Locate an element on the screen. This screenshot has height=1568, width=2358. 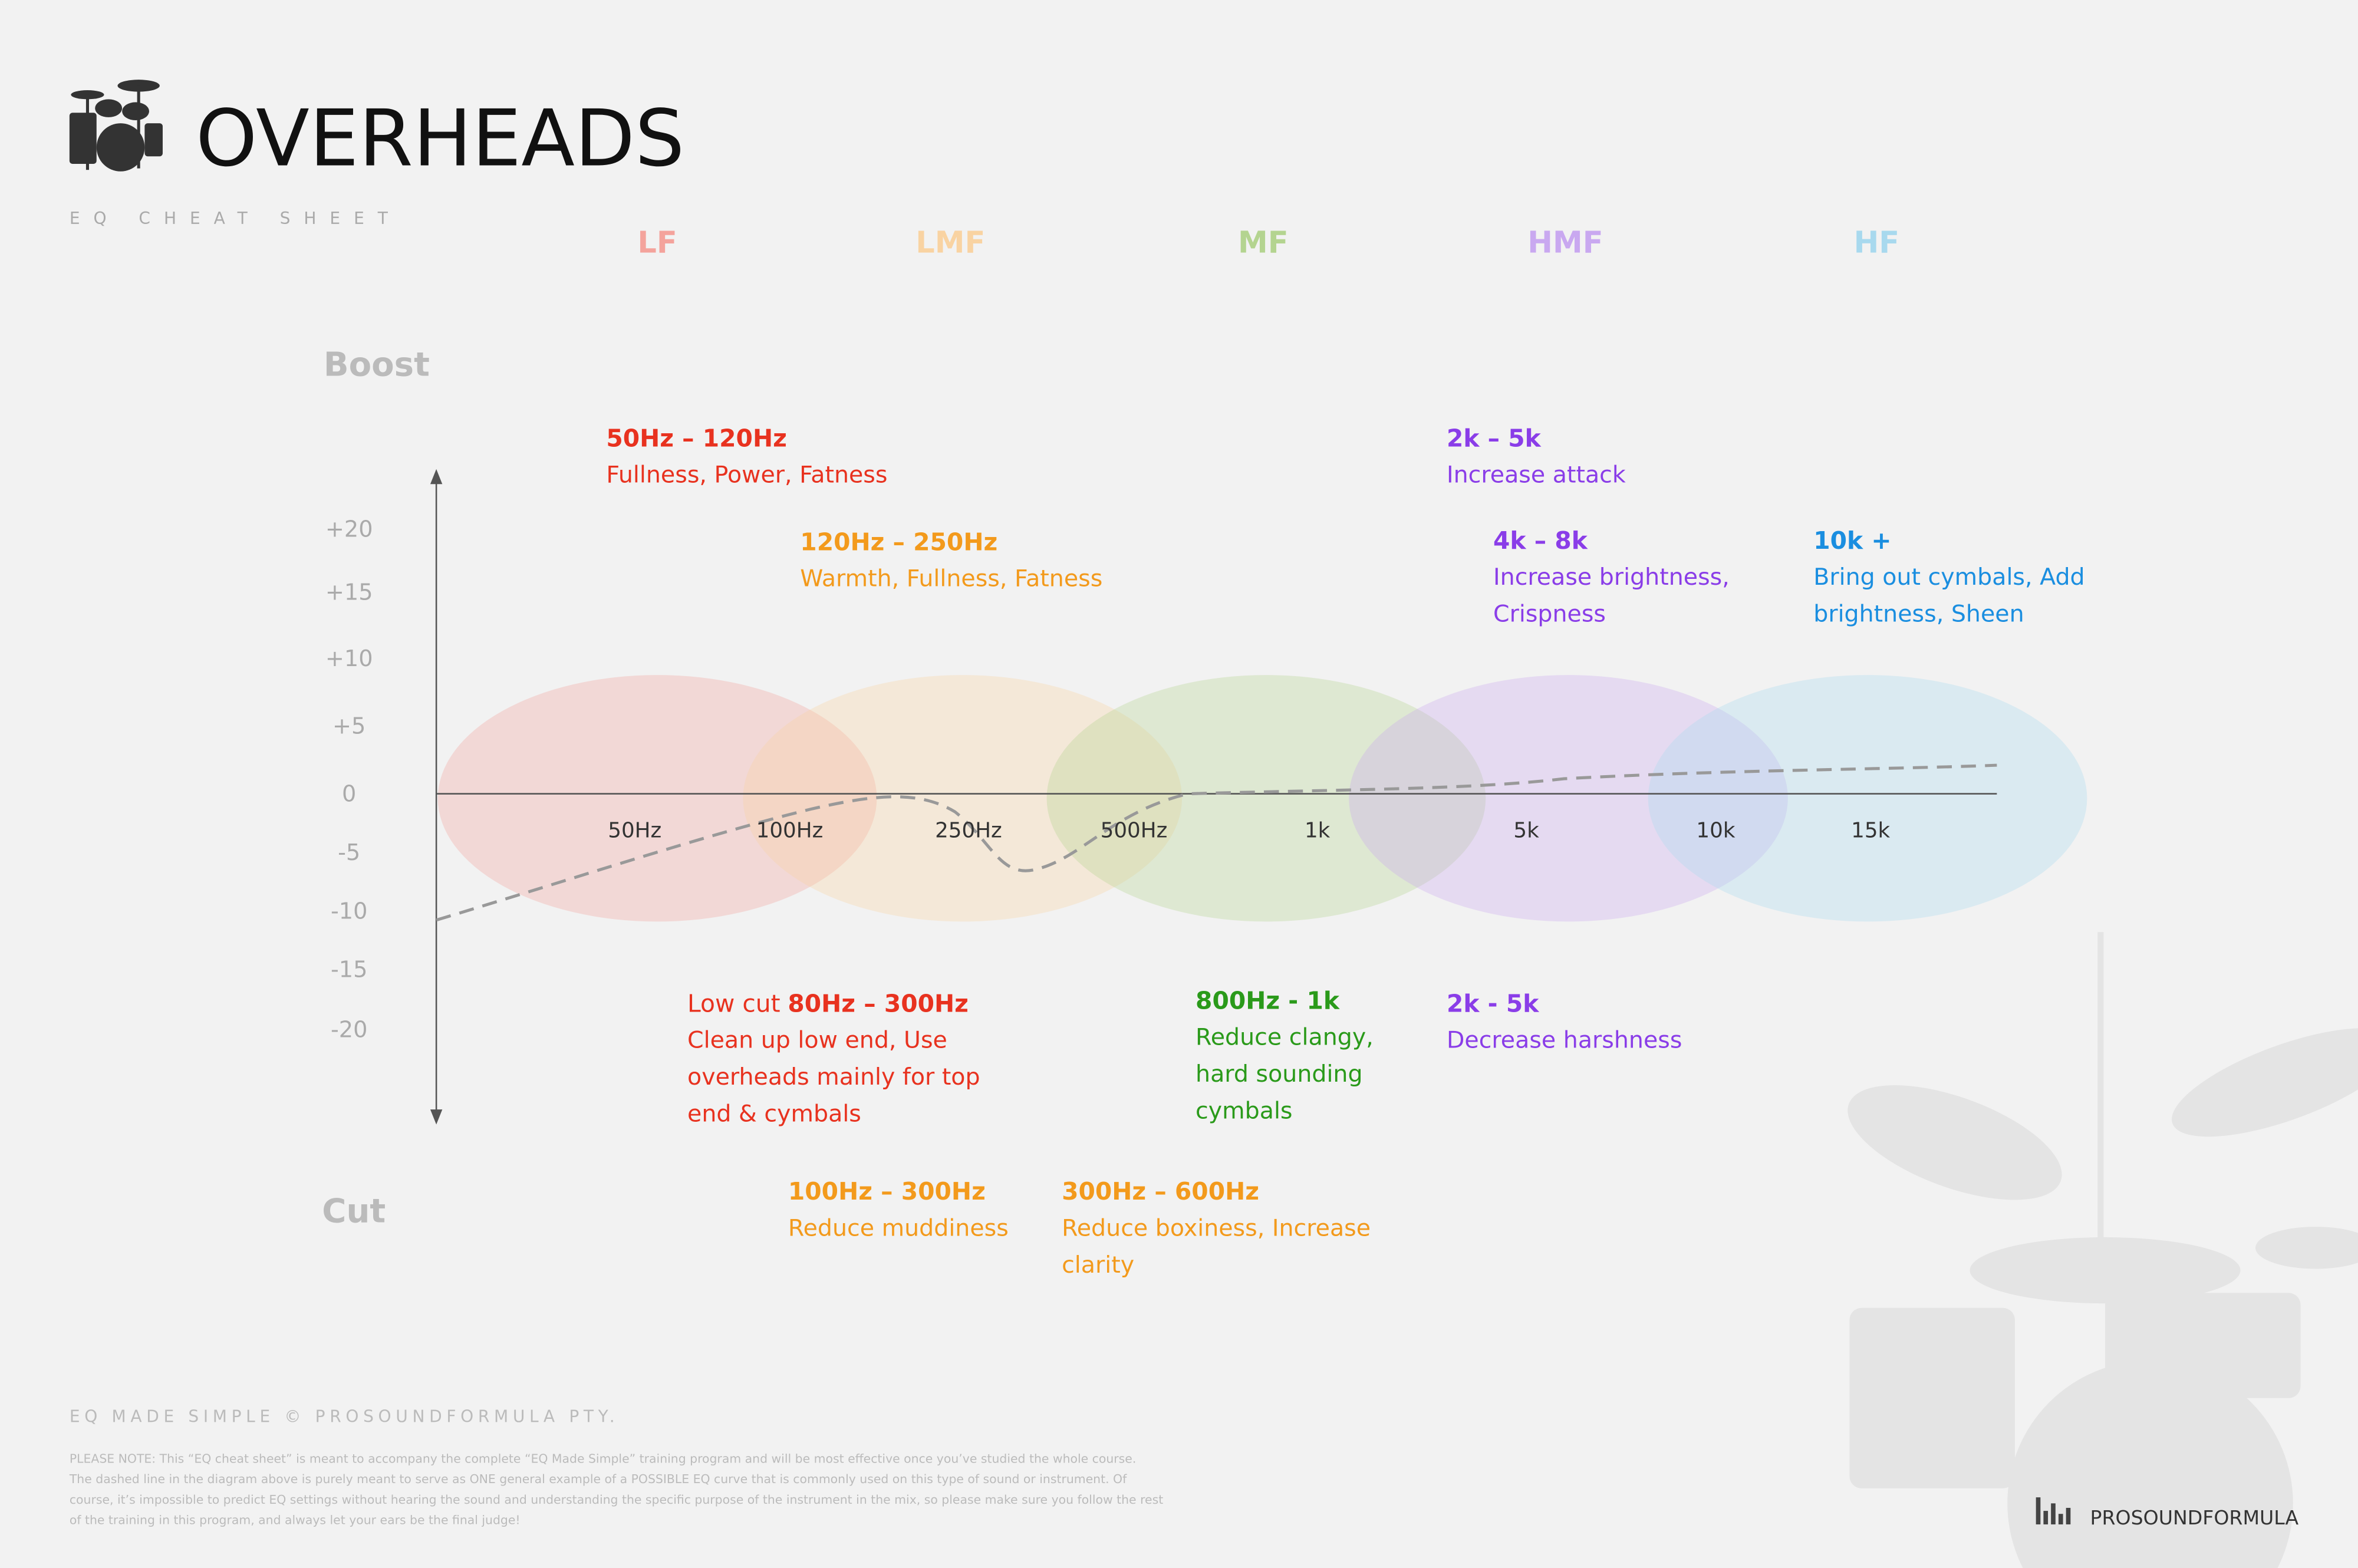
frequency-label: 10k is located at coordinates (1715, 831).